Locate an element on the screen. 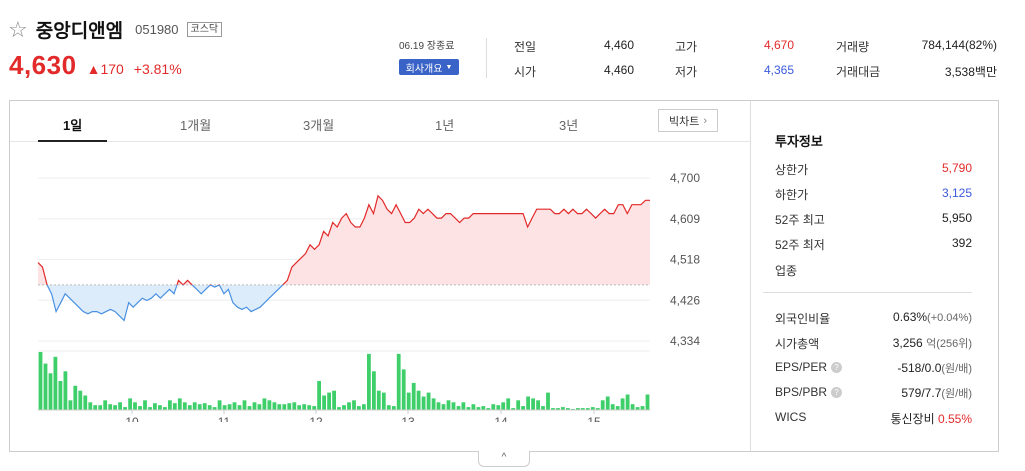 The image size is (1025, 471). chevron-up-icon: ^ is located at coordinates (504, 457).